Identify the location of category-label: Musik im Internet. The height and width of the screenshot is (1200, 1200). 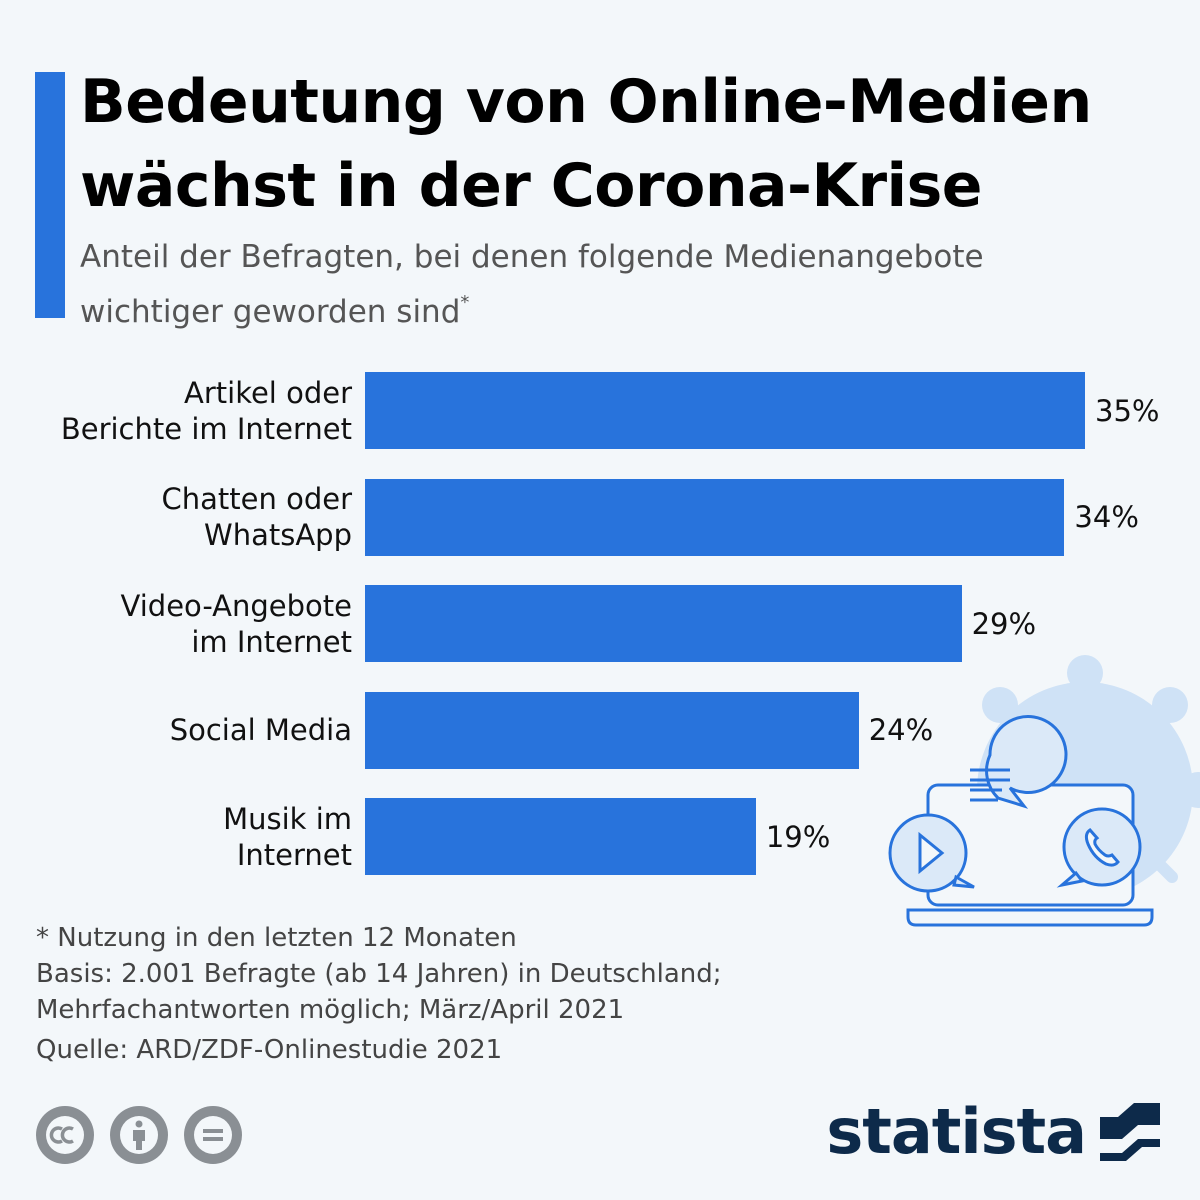
(182, 837).